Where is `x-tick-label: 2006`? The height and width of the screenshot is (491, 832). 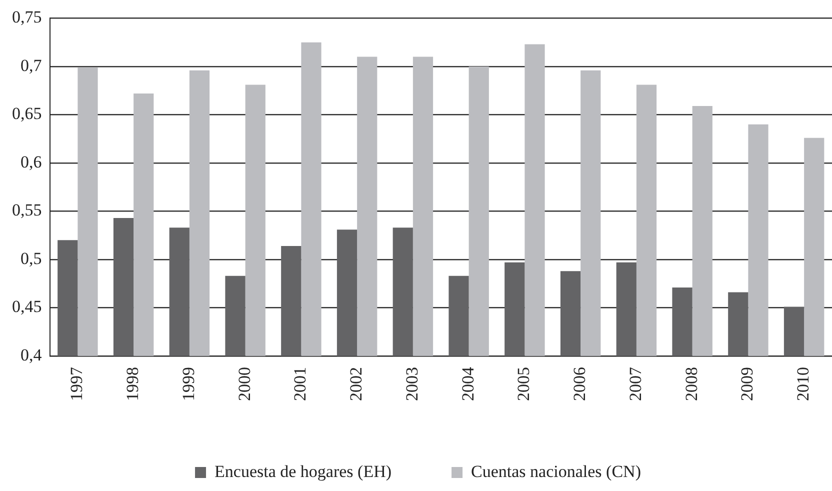
x-tick-label: 2006 is located at coordinates (580, 384).